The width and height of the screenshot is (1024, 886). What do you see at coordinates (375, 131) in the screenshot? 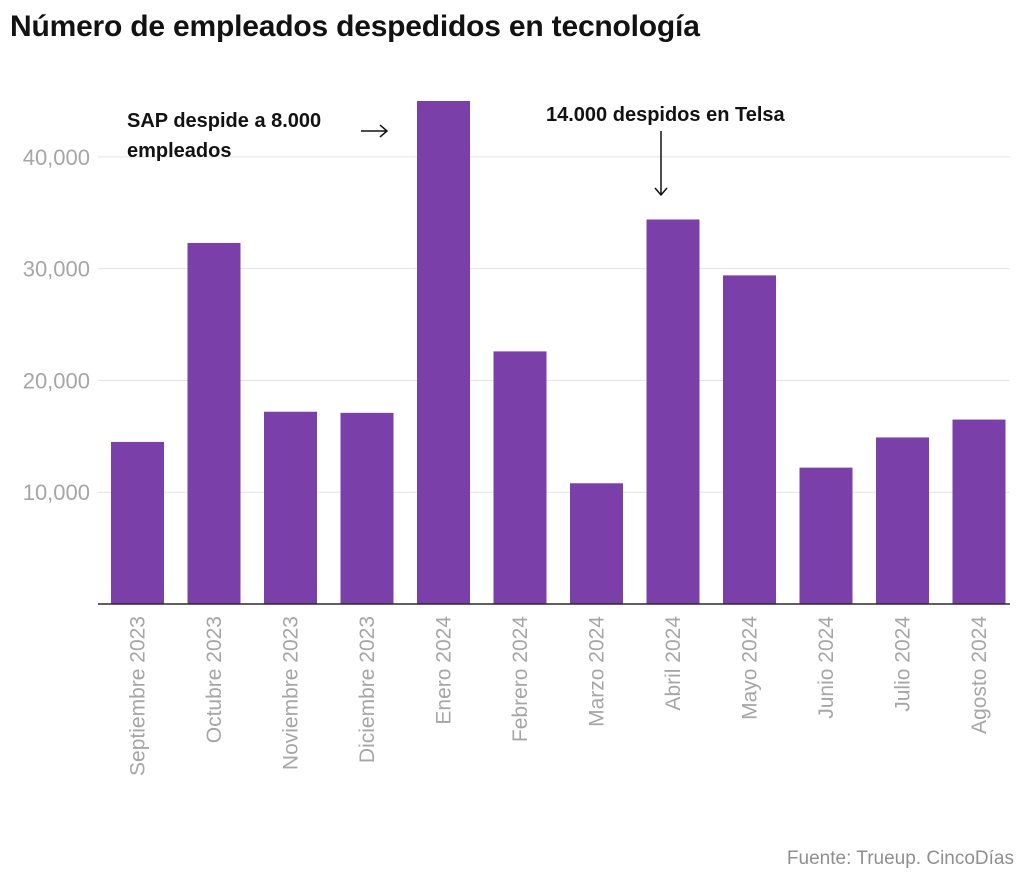
I see `arrow-right-icon` at bounding box center [375, 131].